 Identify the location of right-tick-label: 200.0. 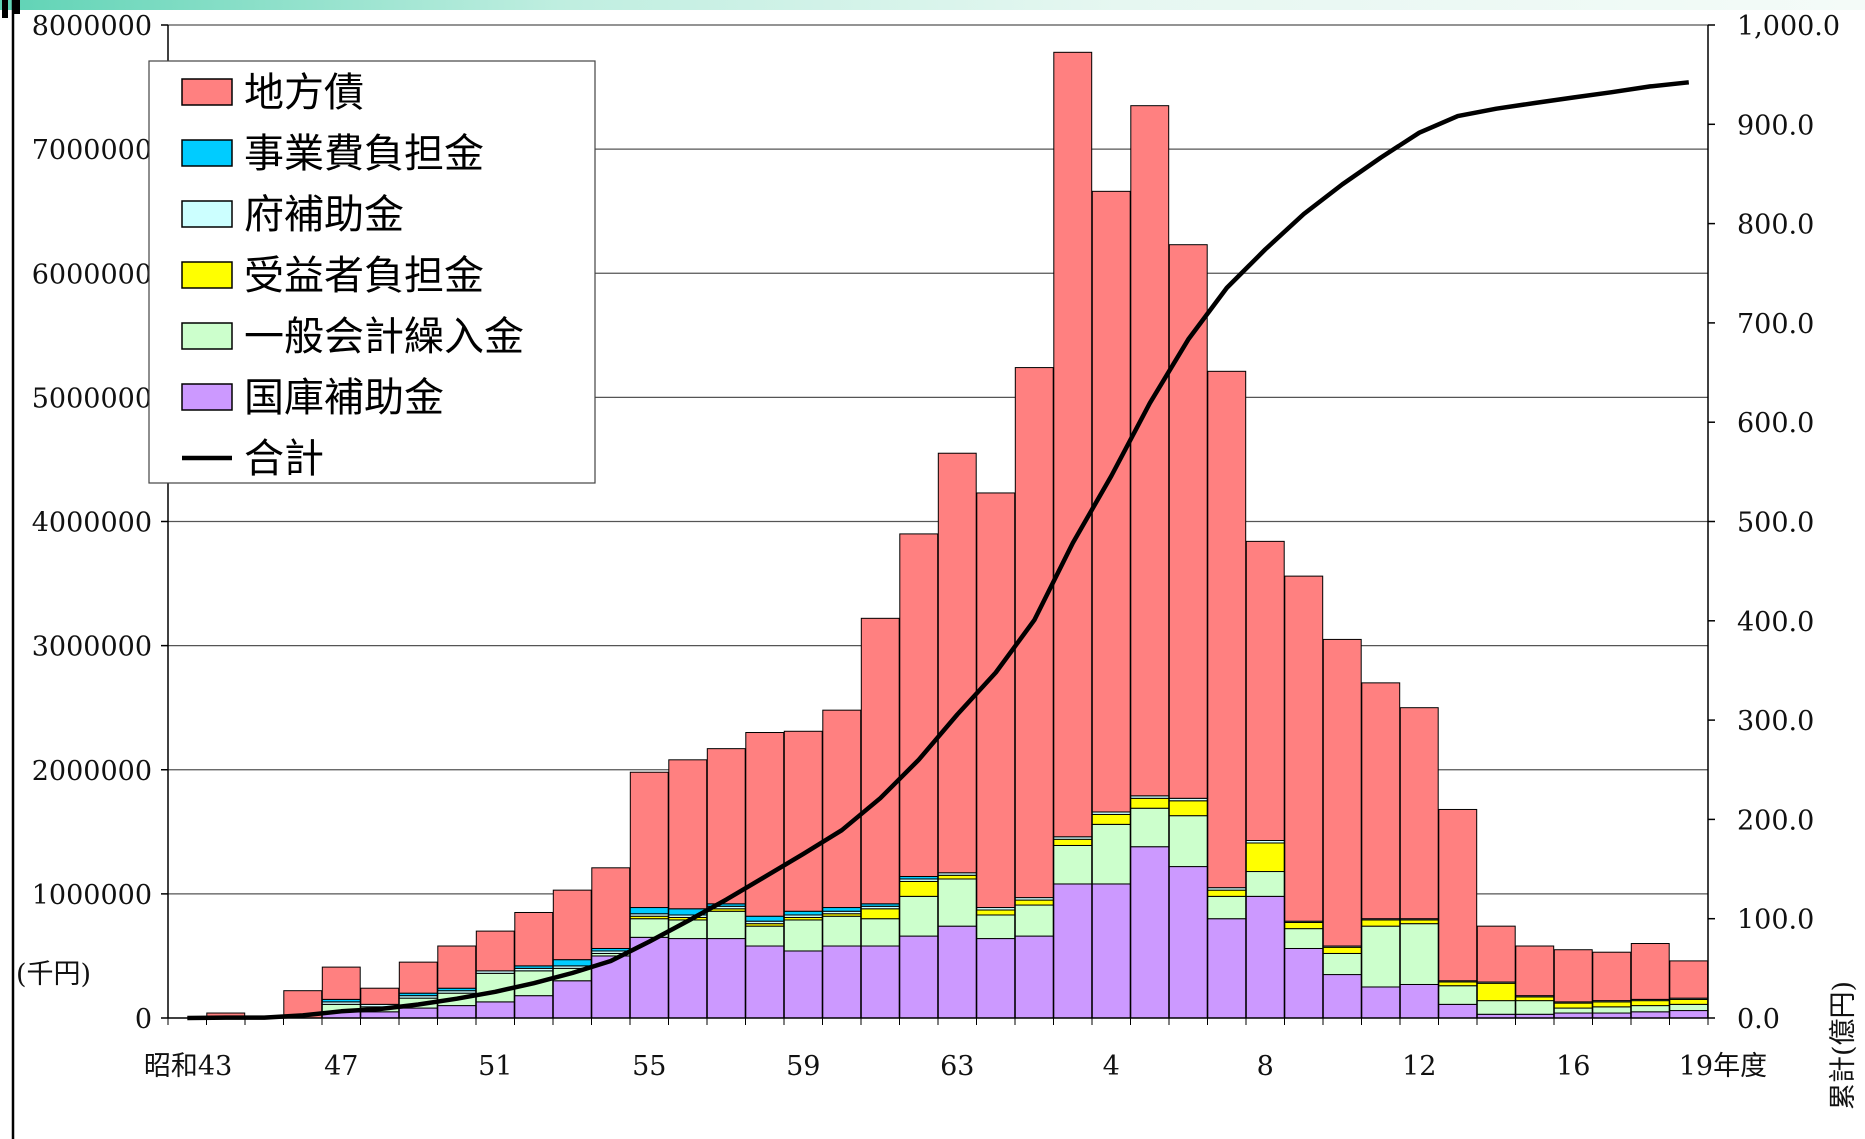
(1775, 820).